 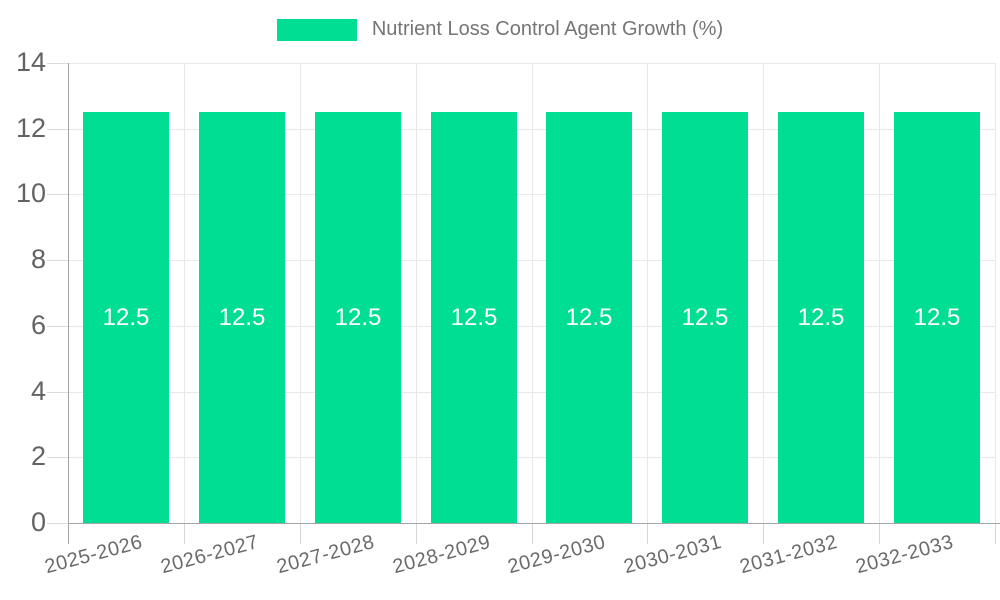 I want to click on x-axis-tick-label: 2029-2030, so click(x=556, y=555).